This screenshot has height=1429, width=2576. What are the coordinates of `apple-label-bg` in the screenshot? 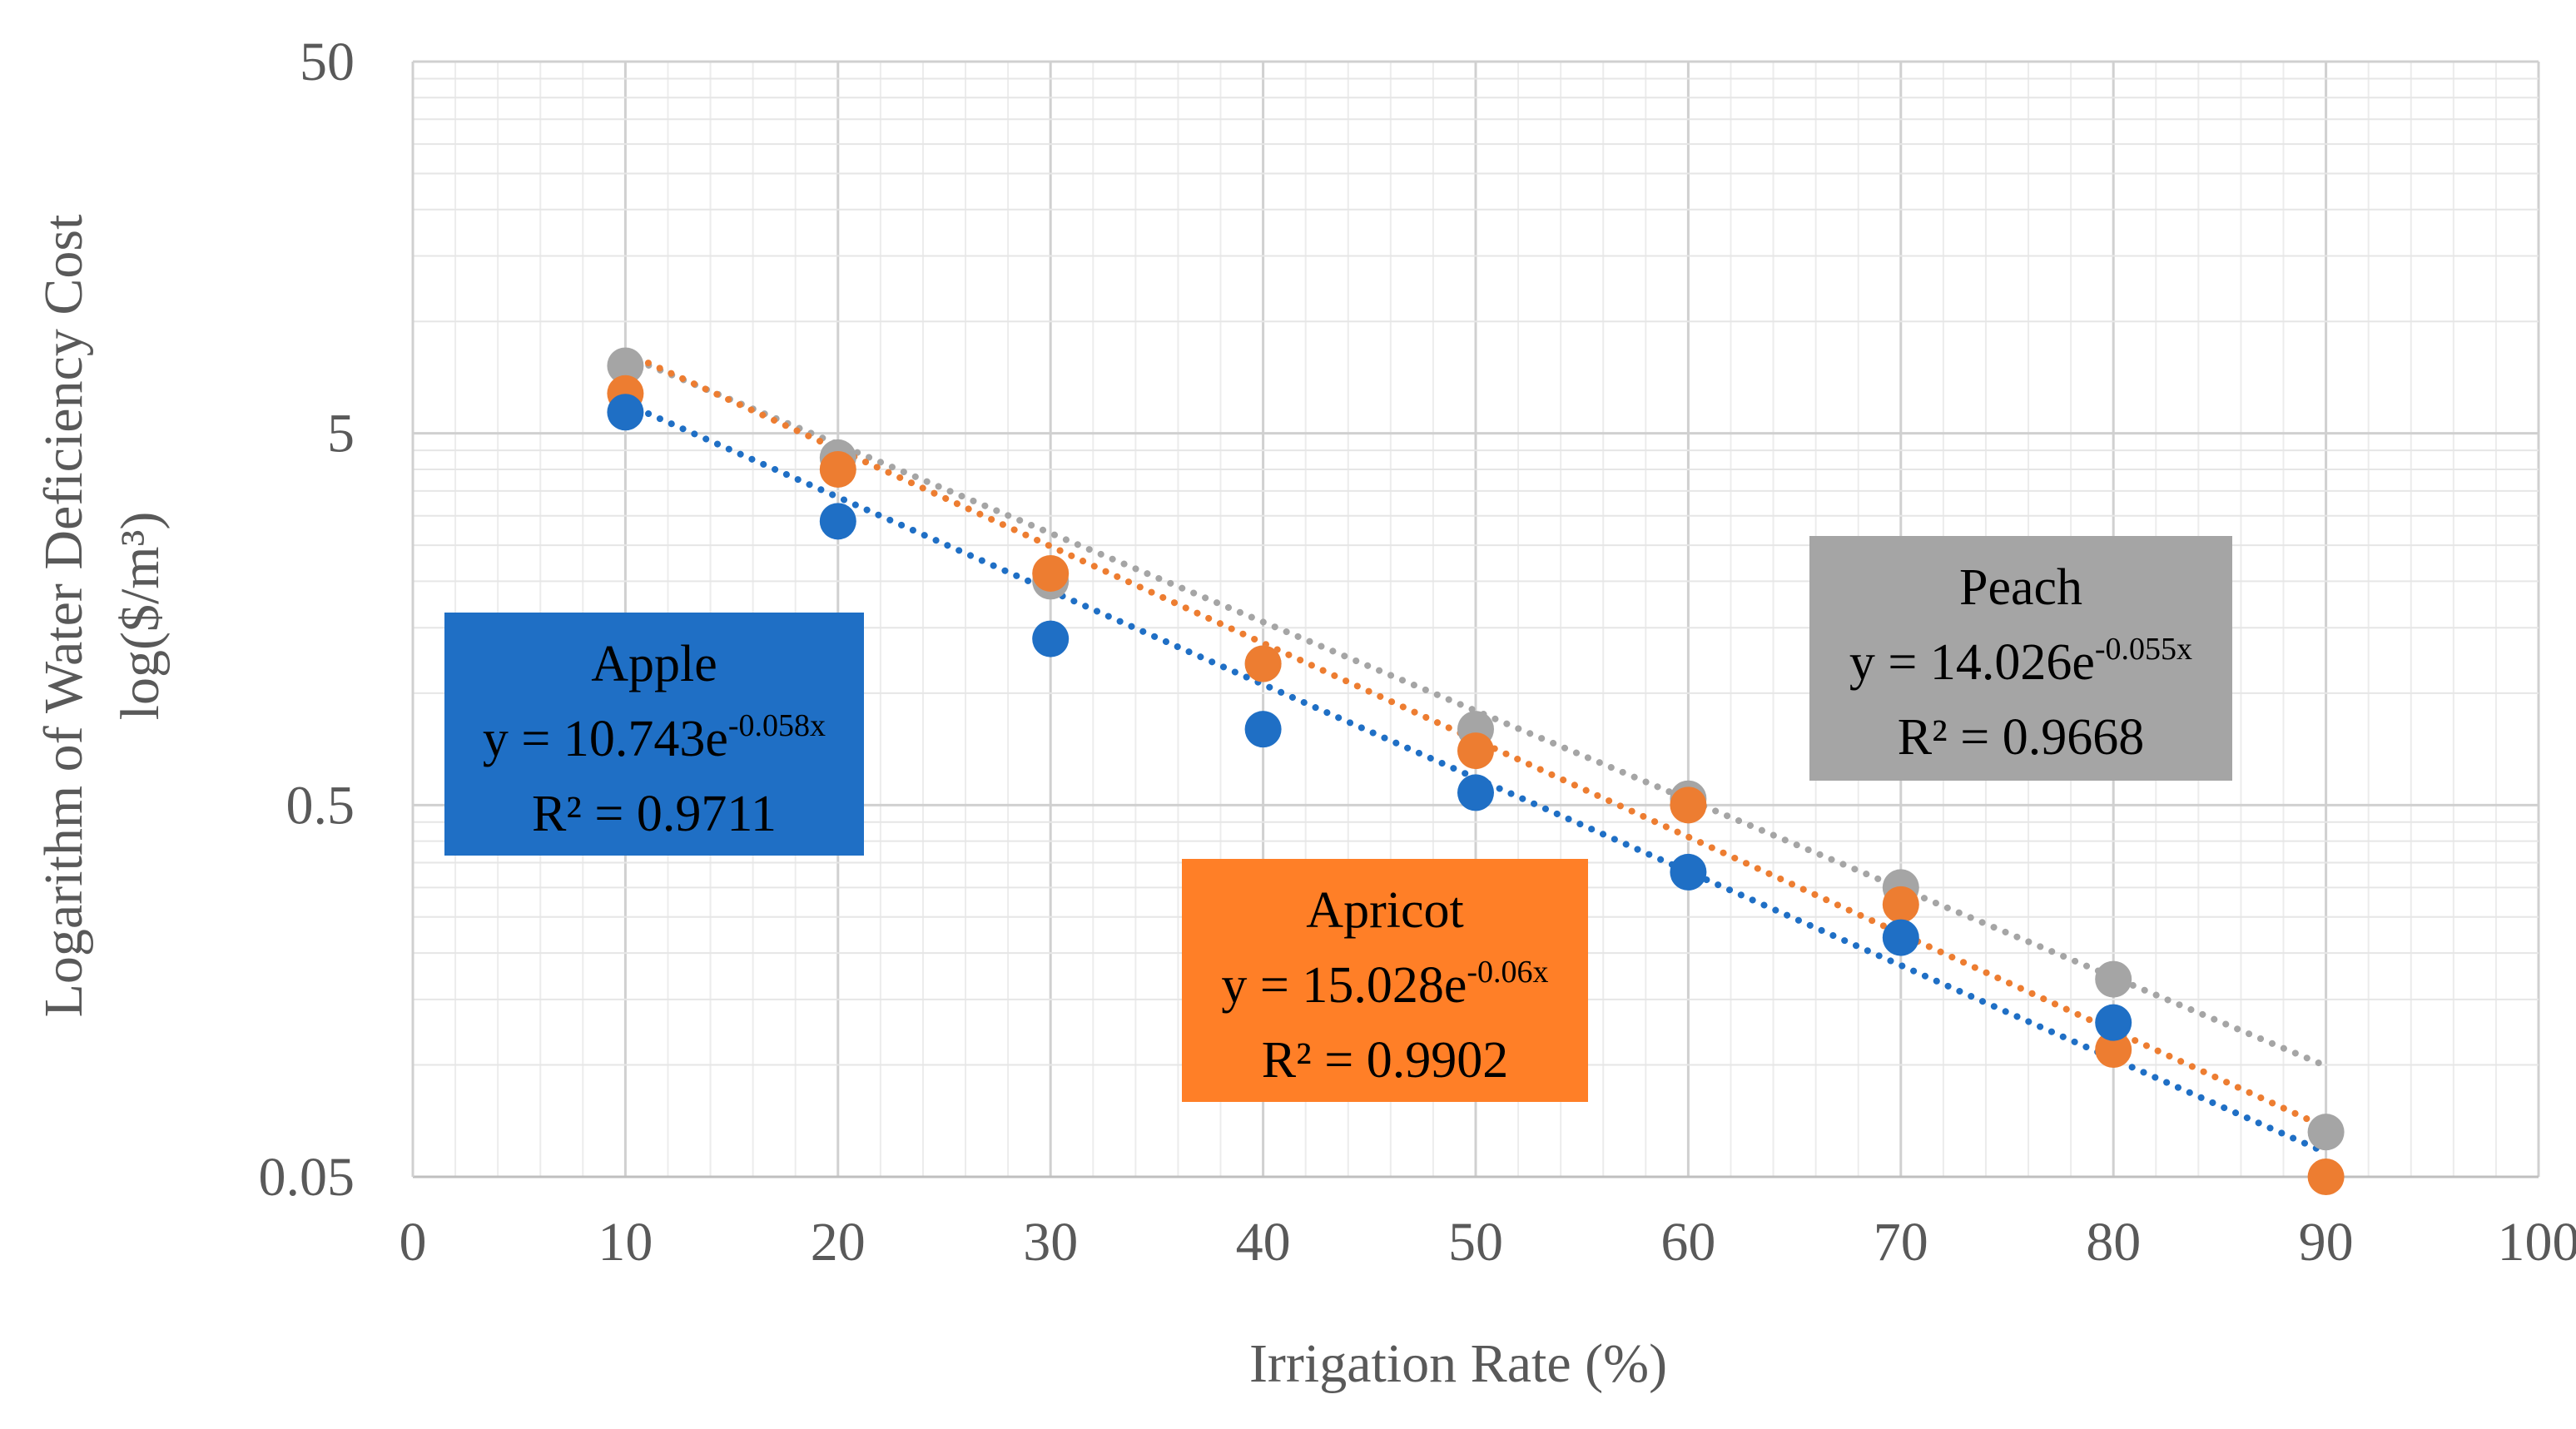 It's located at (654, 734).